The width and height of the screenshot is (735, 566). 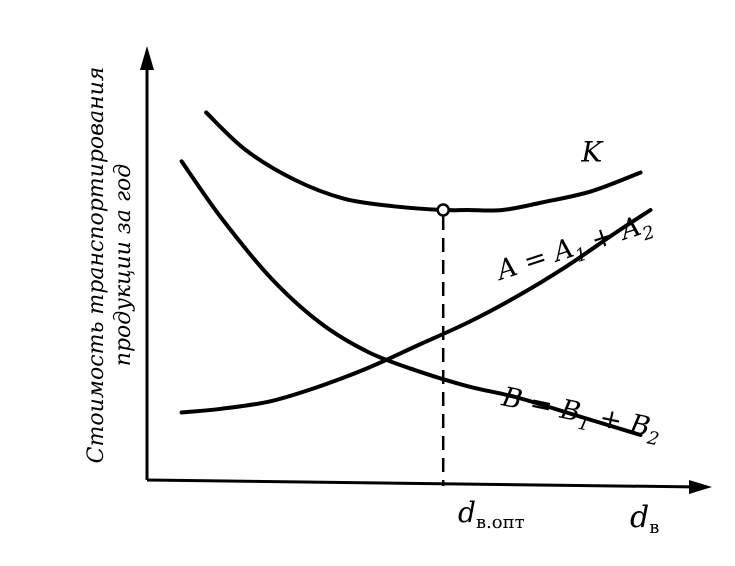 What do you see at coordinates (639, 517) in the screenshot?
I see `x-axis-label-main: d` at bounding box center [639, 517].